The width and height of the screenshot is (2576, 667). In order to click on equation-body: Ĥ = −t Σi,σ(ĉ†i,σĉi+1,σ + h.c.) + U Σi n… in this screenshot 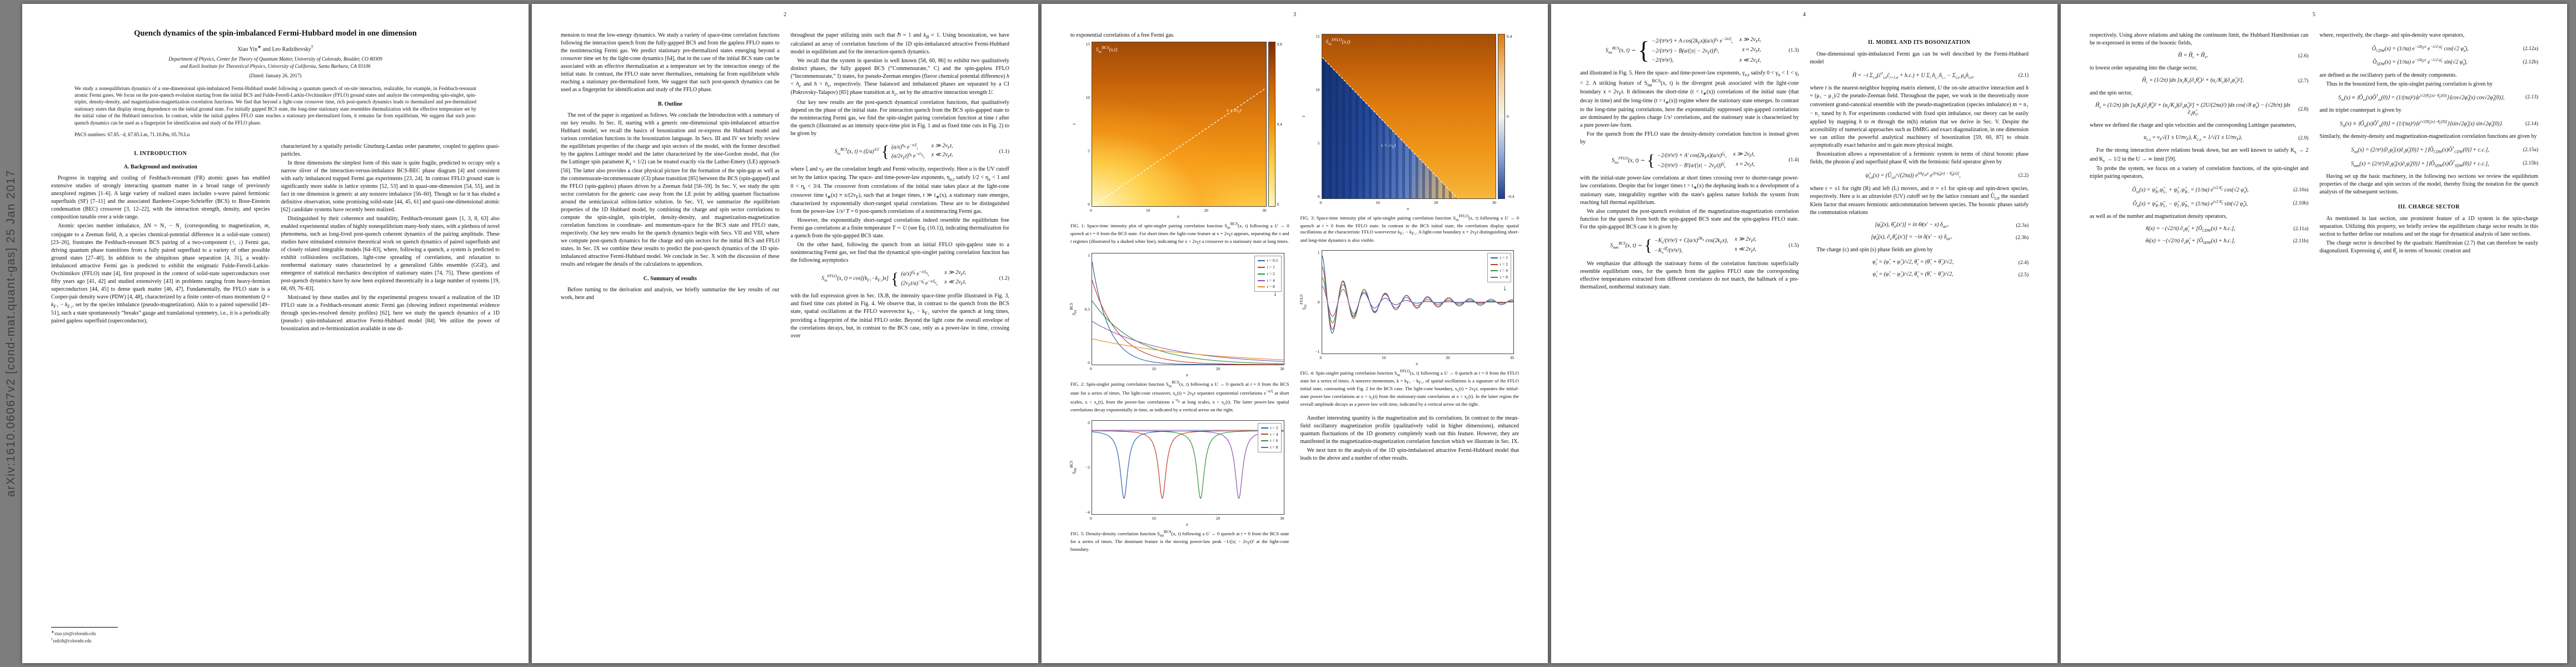, I will do `click(1913, 75)`.